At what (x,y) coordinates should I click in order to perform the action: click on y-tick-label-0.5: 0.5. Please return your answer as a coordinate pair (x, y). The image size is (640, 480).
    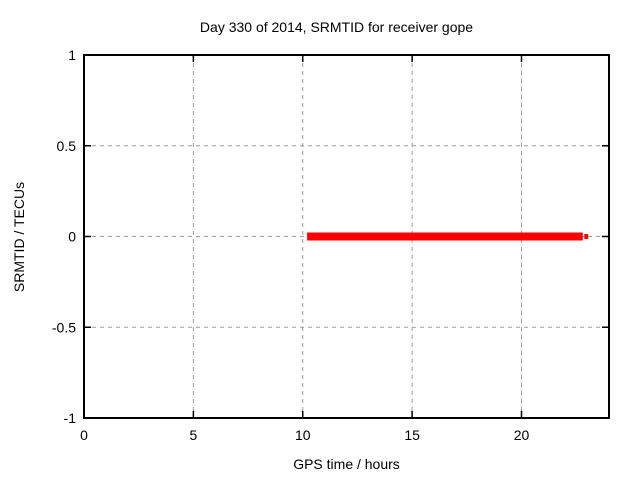
    Looking at the image, I should click on (67, 146).